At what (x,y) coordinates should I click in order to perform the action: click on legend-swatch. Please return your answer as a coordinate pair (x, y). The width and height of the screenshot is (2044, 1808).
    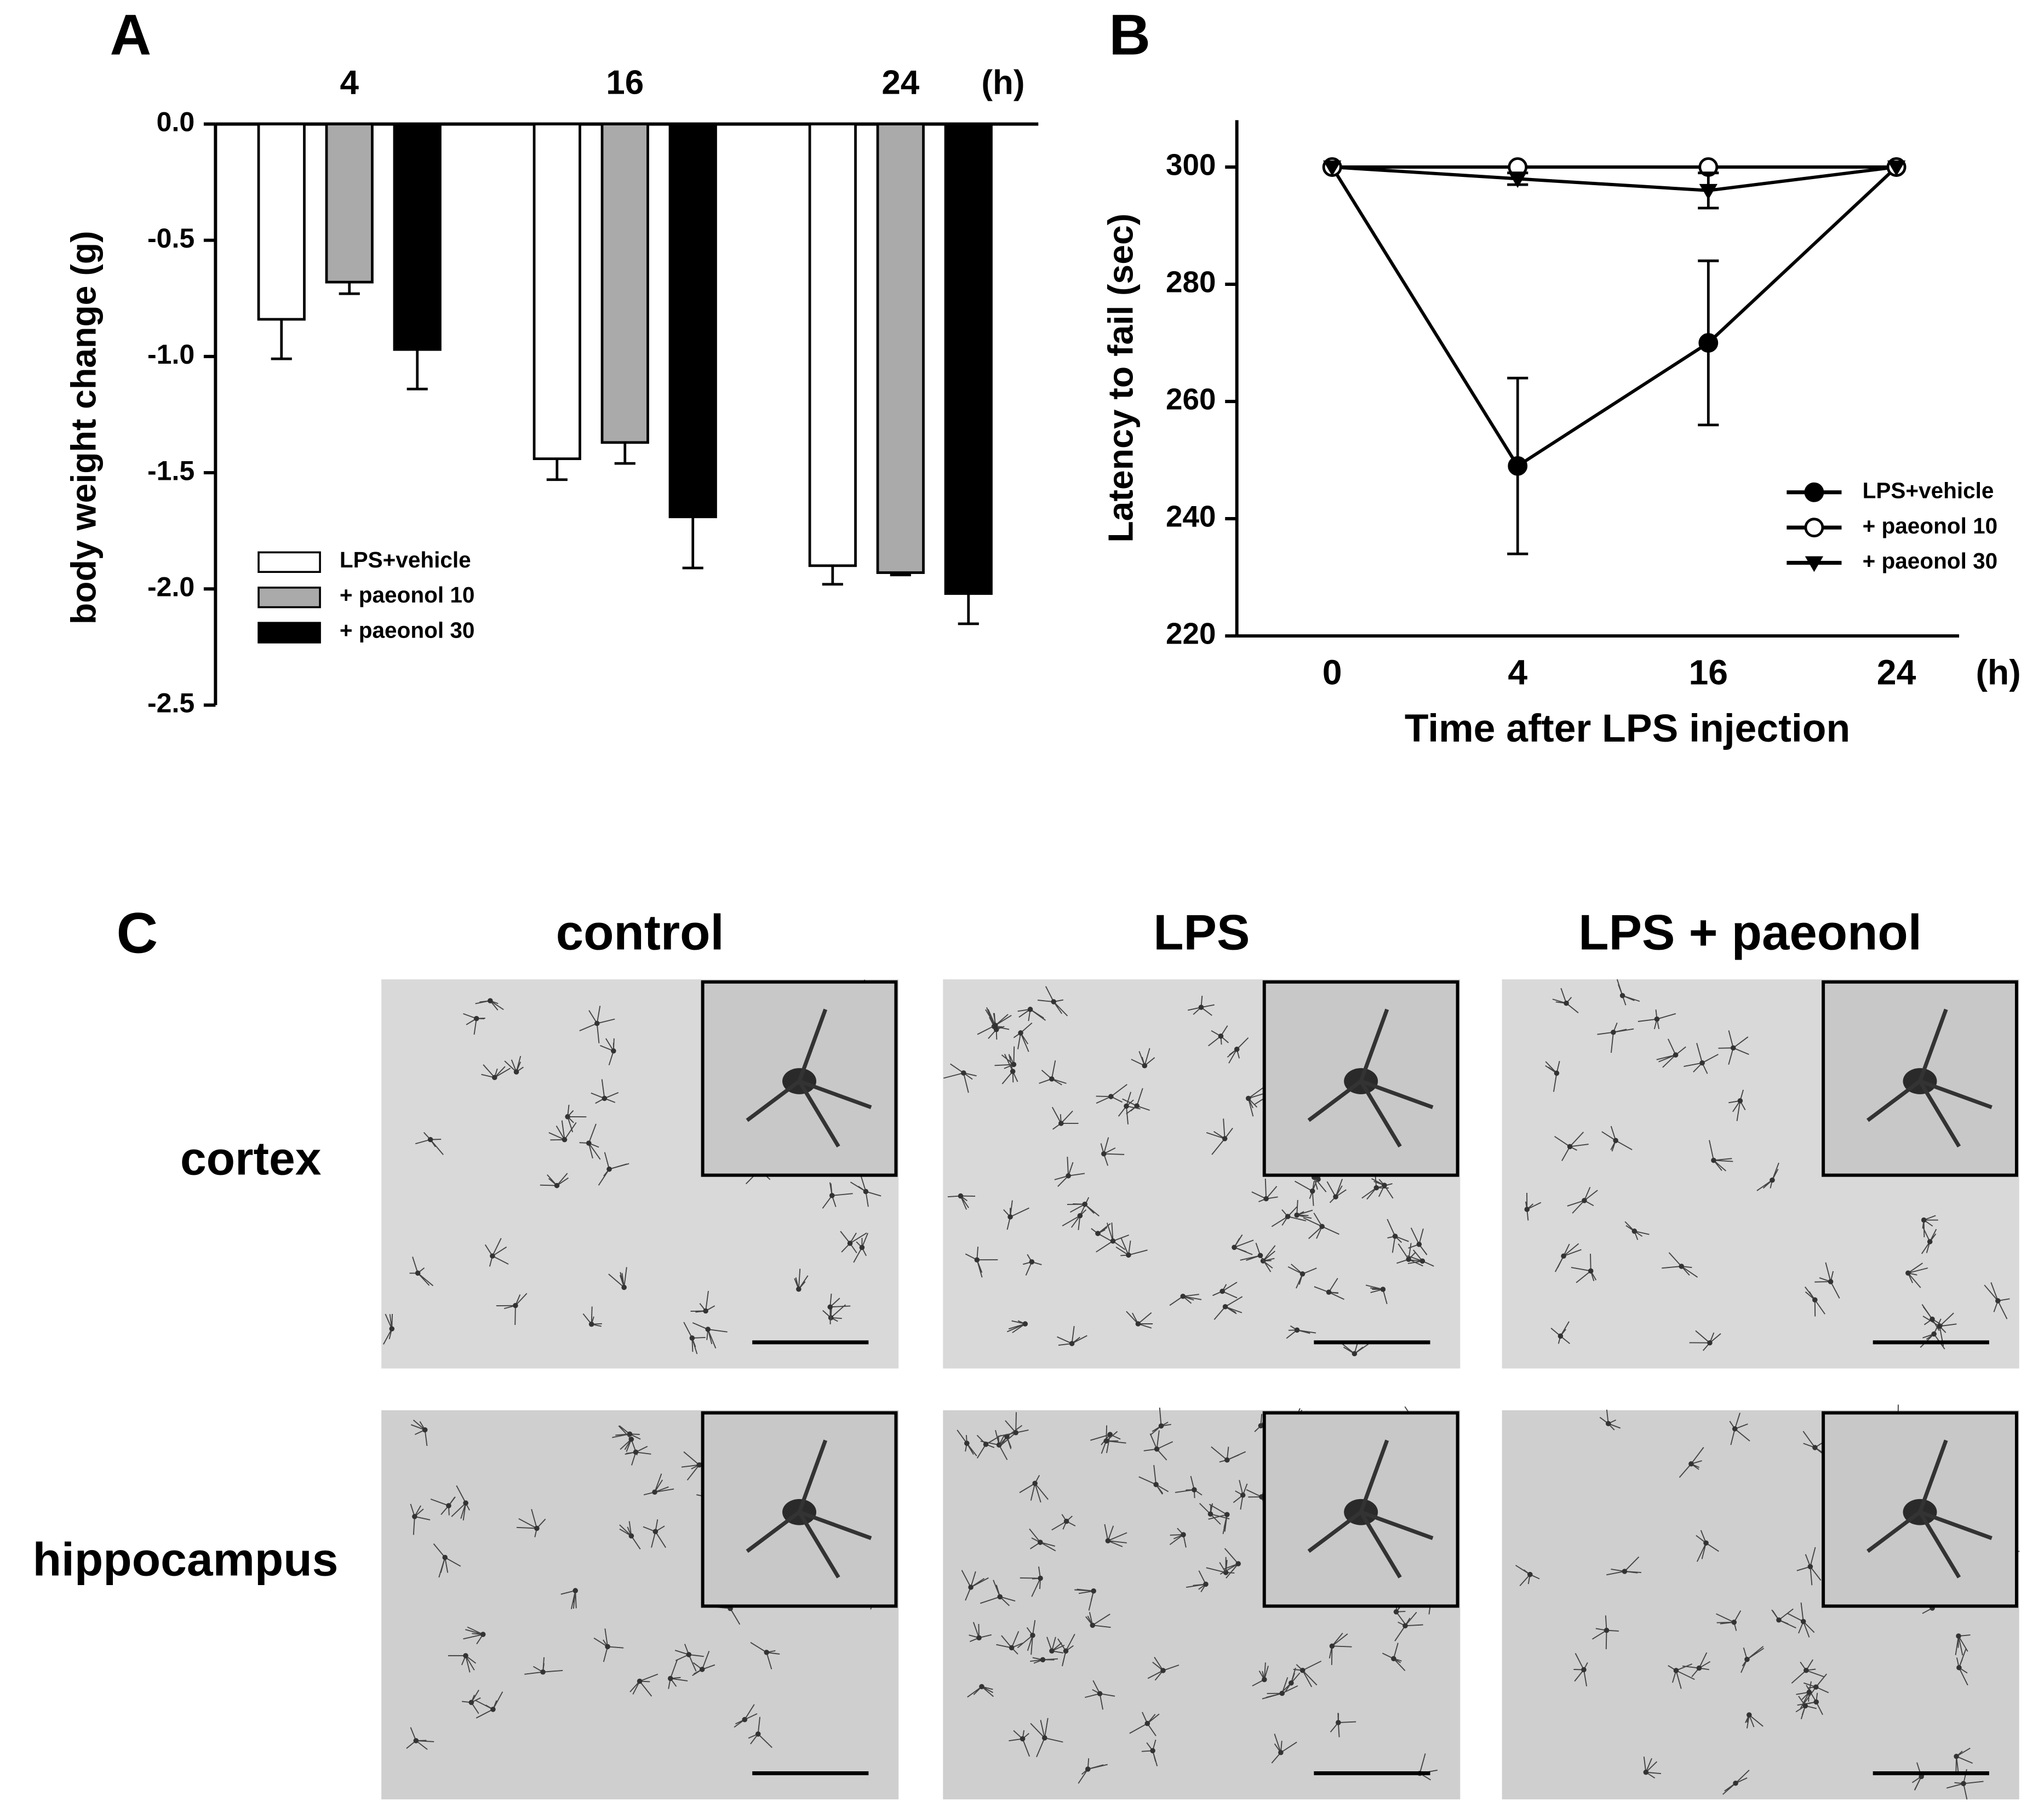
    Looking at the image, I should click on (289, 633).